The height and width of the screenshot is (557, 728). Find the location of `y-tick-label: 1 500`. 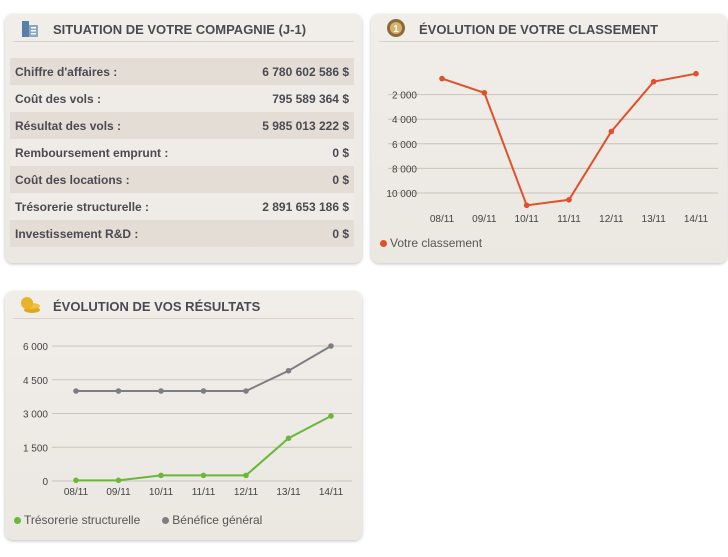

y-tick-label: 1 500 is located at coordinates (35, 448).